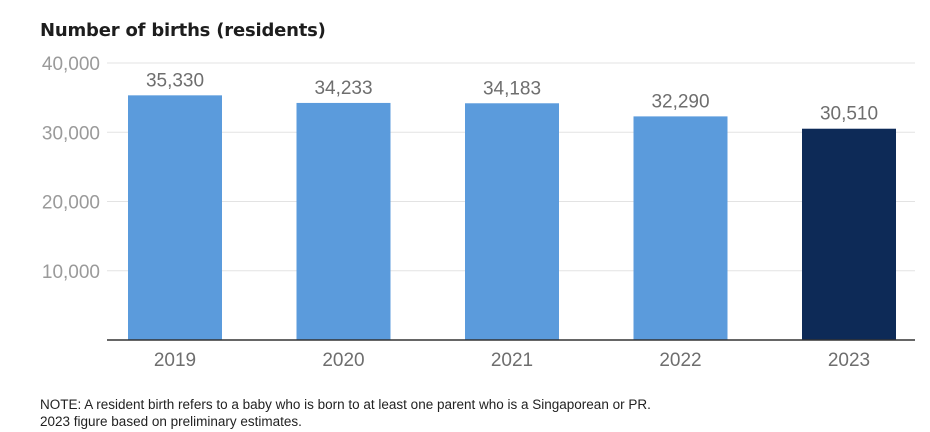  Describe the element at coordinates (512, 360) in the screenshot. I see `x-tick-label: 2021` at that location.